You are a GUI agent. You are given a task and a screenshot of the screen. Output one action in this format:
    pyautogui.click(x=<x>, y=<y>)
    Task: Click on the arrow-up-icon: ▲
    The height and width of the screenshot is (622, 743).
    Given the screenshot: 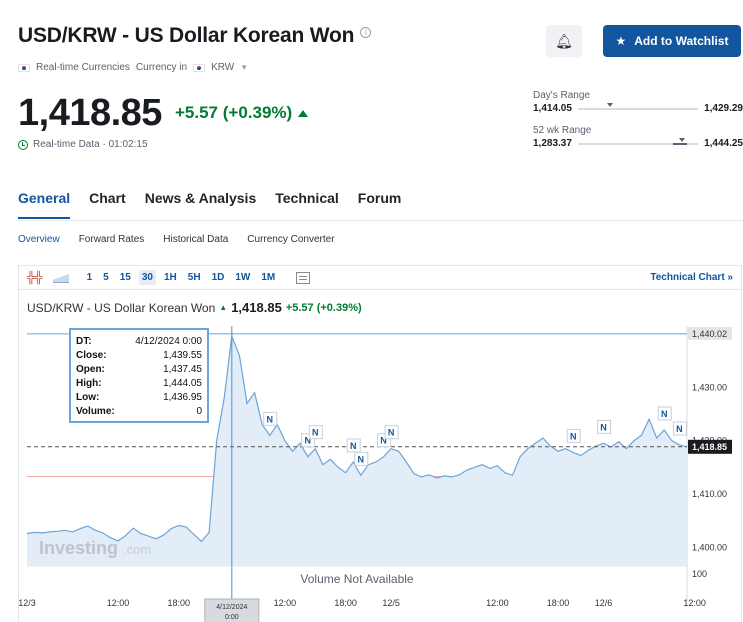 What is the action you would take?
    pyautogui.click(x=223, y=307)
    